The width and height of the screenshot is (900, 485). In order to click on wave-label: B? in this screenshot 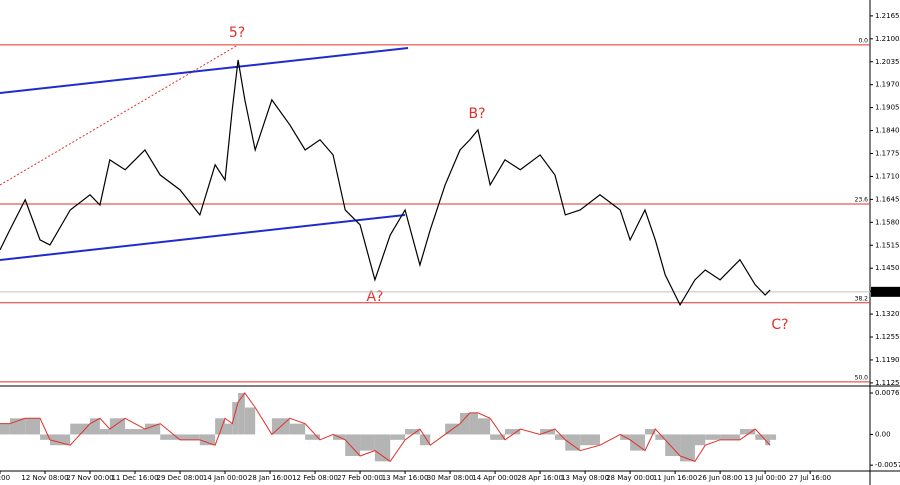, I will do `click(476, 114)`.